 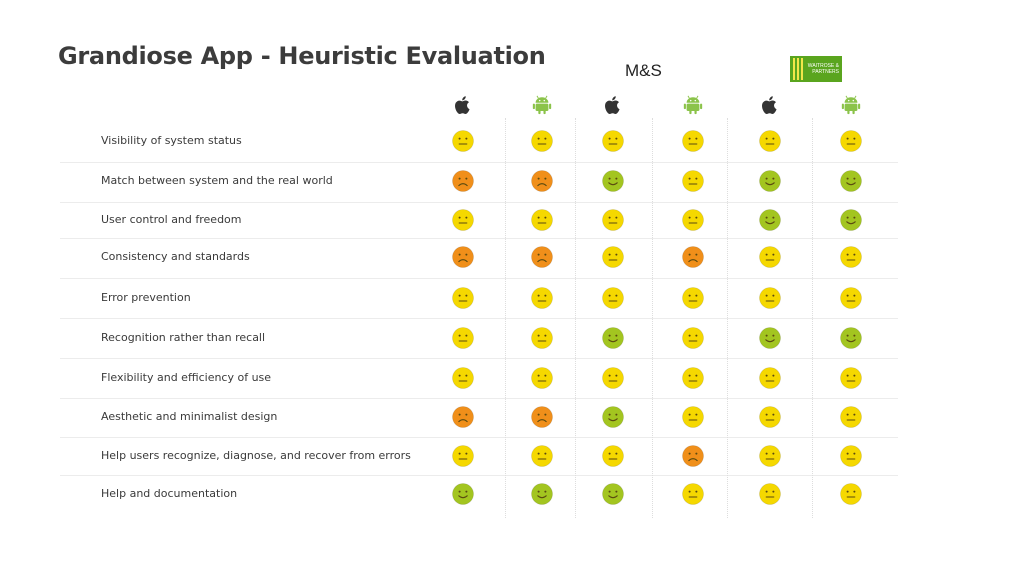 What do you see at coordinates (146, 297) in the screenshot?
I see `heuristic-label: Error prevention` at bounding box center [146, 297].